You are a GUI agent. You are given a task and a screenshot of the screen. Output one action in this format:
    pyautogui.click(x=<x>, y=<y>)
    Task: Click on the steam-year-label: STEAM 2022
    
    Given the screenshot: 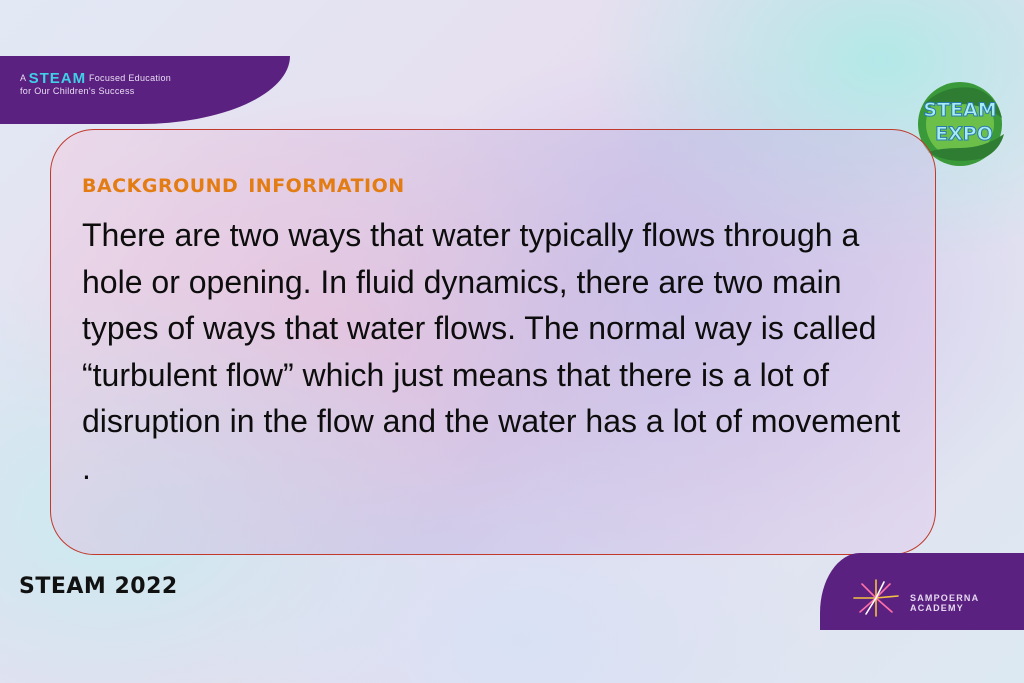 What is the action you would take?
    pyautogui.click(x=98, y=586)
    